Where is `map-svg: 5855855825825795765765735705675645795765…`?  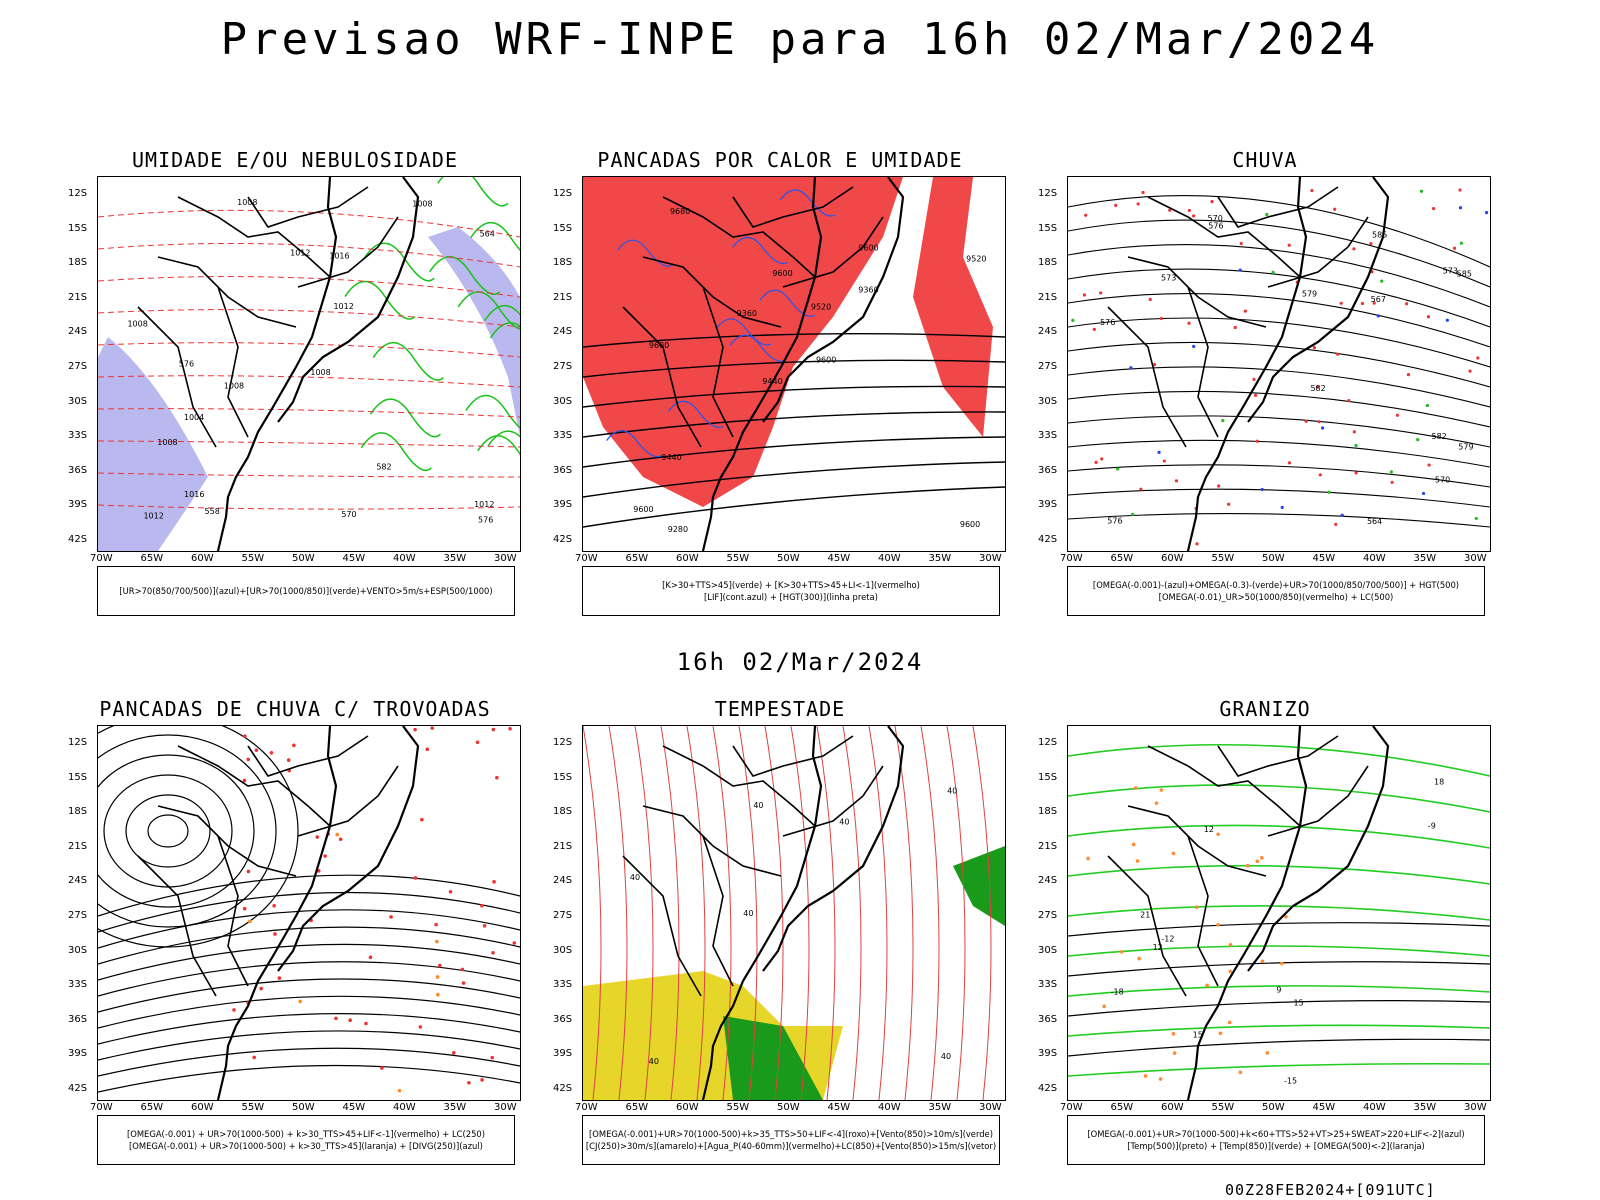 map-svg: 5855855825825795765765735705675645795765… is located at coordinates (1279, 364).